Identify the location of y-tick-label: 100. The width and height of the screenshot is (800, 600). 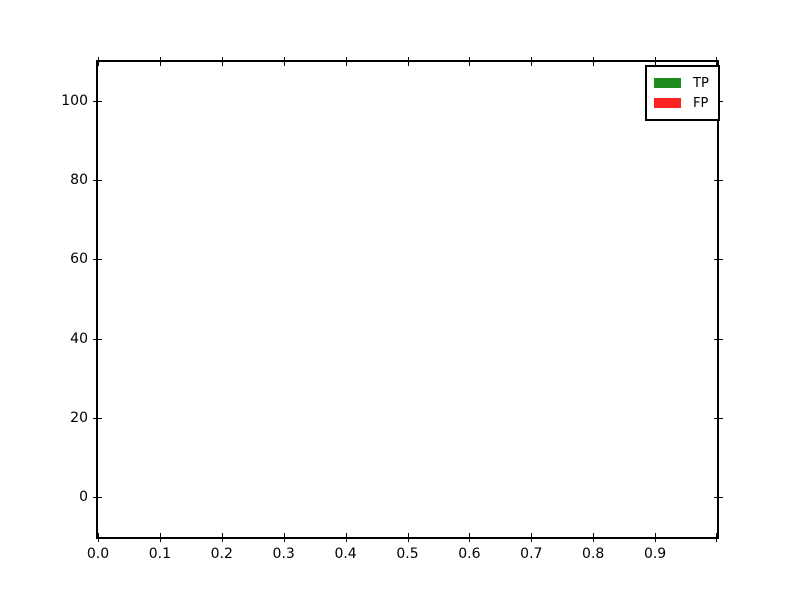
(74, 101).